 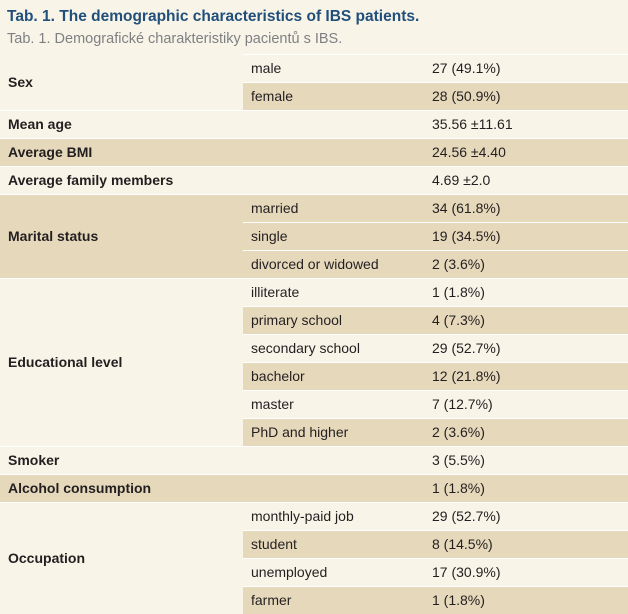 I want to click on category-cell: divorced or widowed, so click(x=333, y=265).